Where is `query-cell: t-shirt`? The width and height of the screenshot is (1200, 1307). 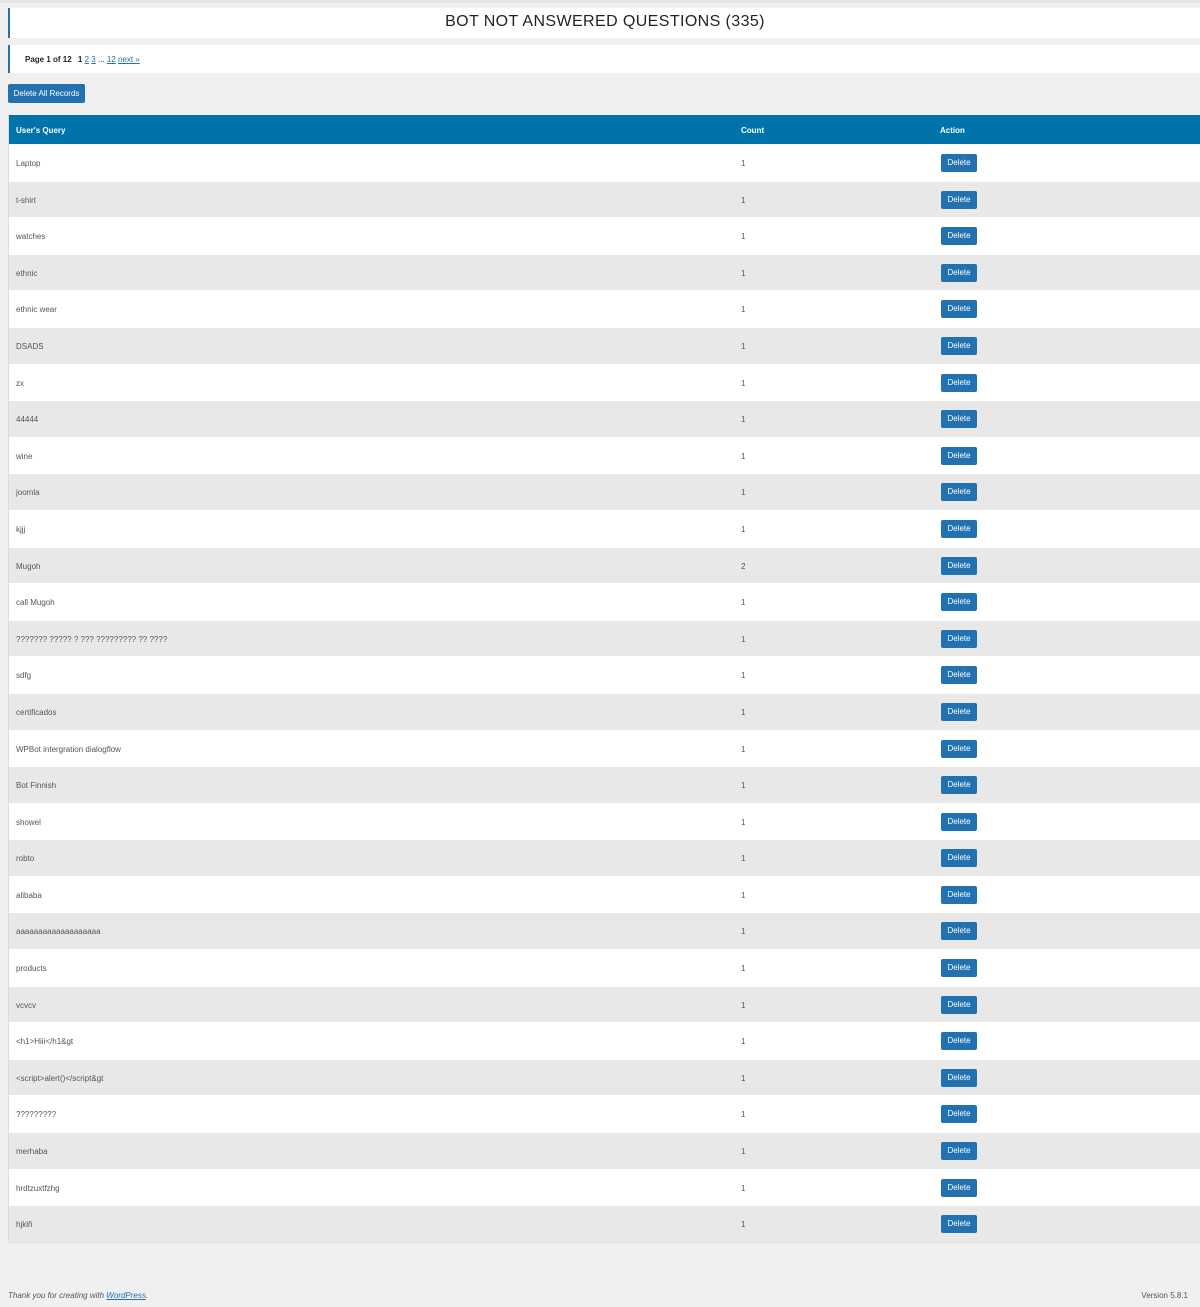
query-cell: t-shirt is located at coordinates (26, 200).